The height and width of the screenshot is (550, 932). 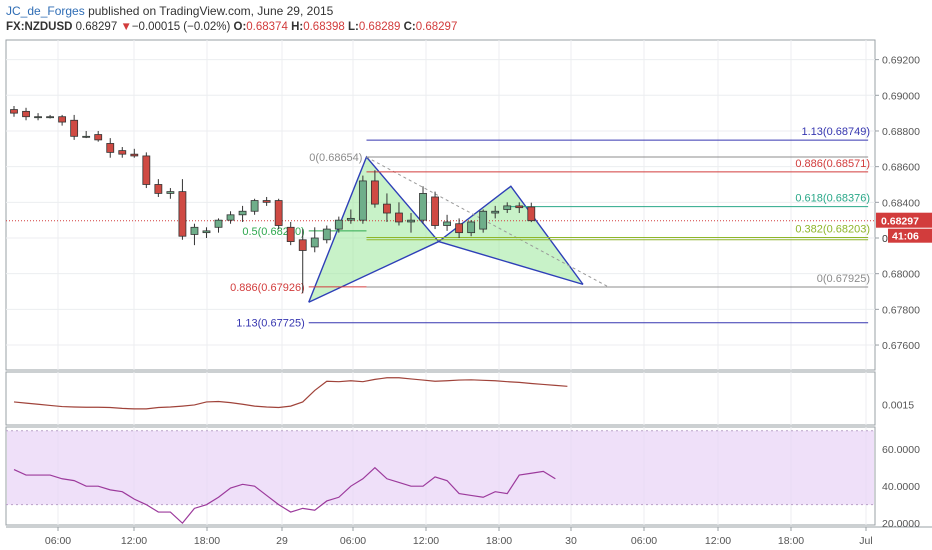 I want to click on x-tick-label: 30, so click(x=571, y=541).